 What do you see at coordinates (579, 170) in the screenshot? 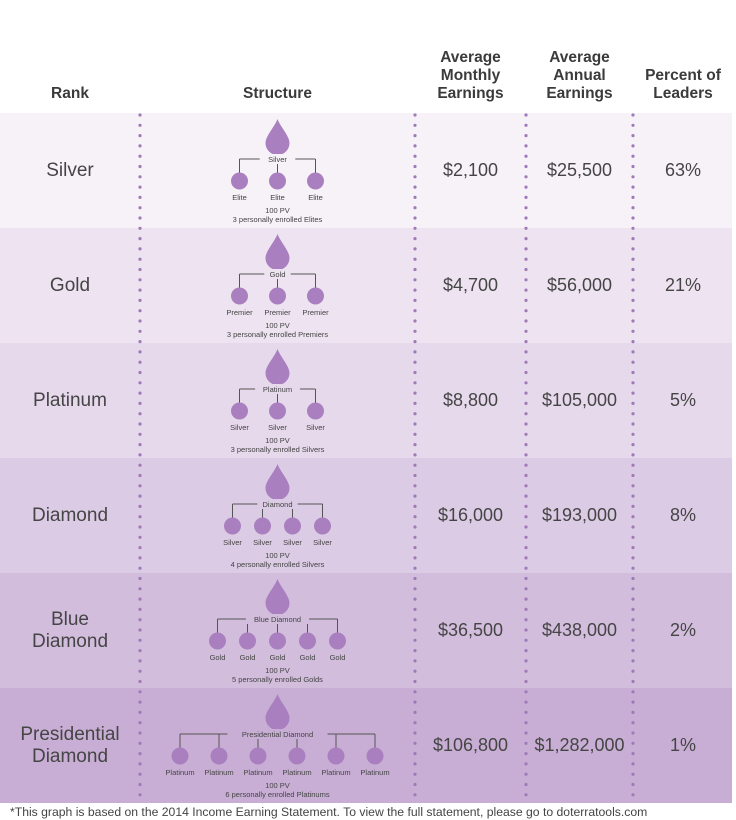
I see `annual-earnings: $25,500` at bounding box center [579, 170].